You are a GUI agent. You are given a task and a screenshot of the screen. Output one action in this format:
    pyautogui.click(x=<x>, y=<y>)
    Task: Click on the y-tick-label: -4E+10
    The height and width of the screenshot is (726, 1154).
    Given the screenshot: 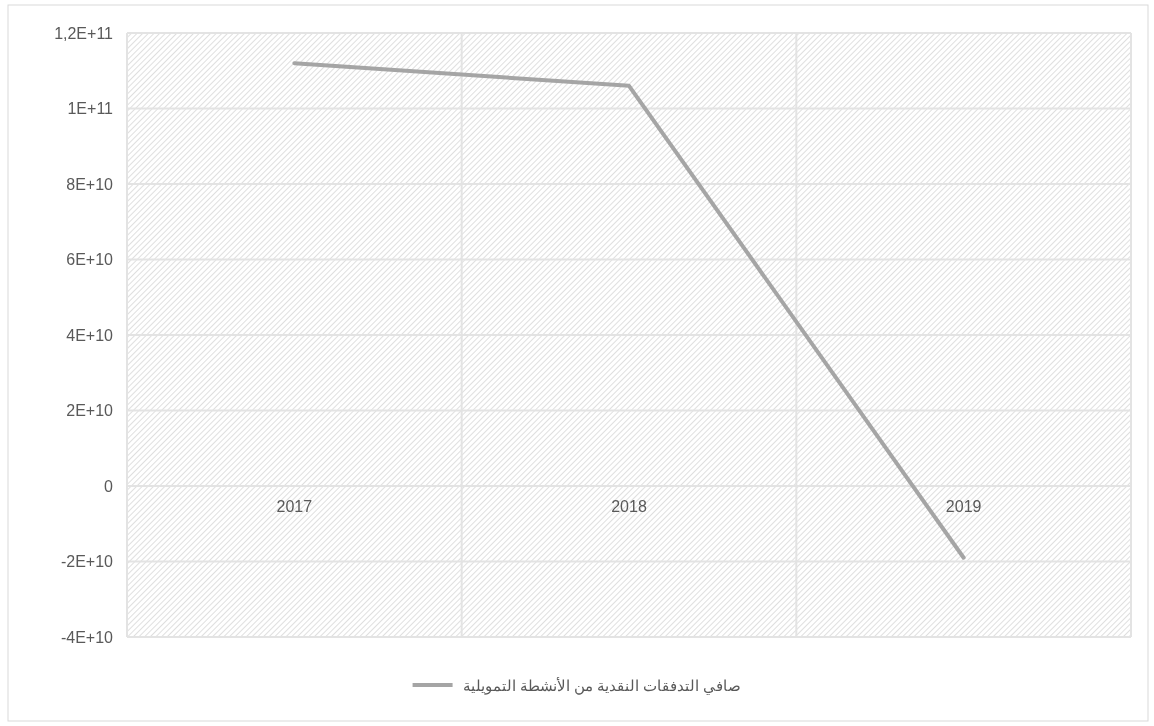 What is the action you would take?
    pyautogui.click(x=87, y=637)
    